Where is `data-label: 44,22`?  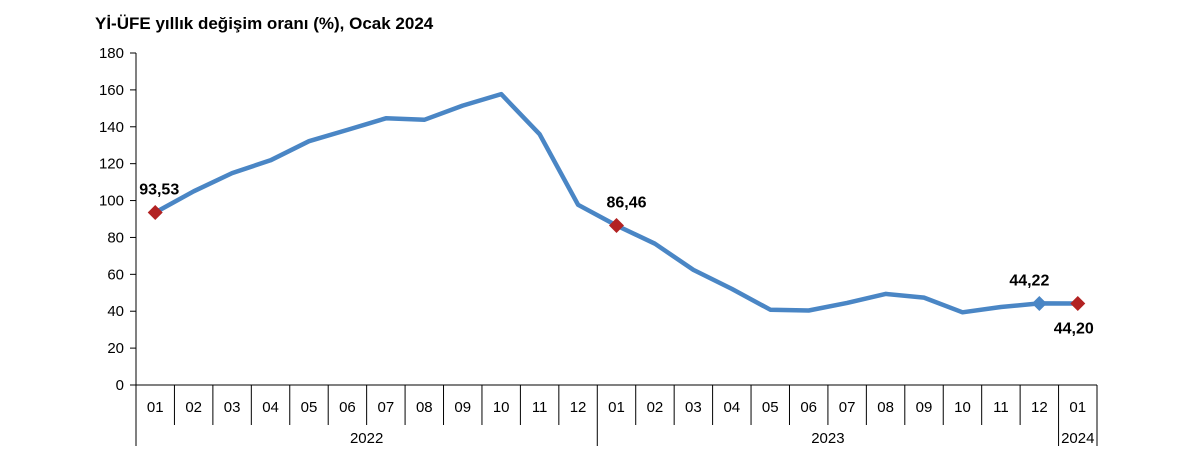 data-label: 44,22 is located at coordinates (1029, 280).